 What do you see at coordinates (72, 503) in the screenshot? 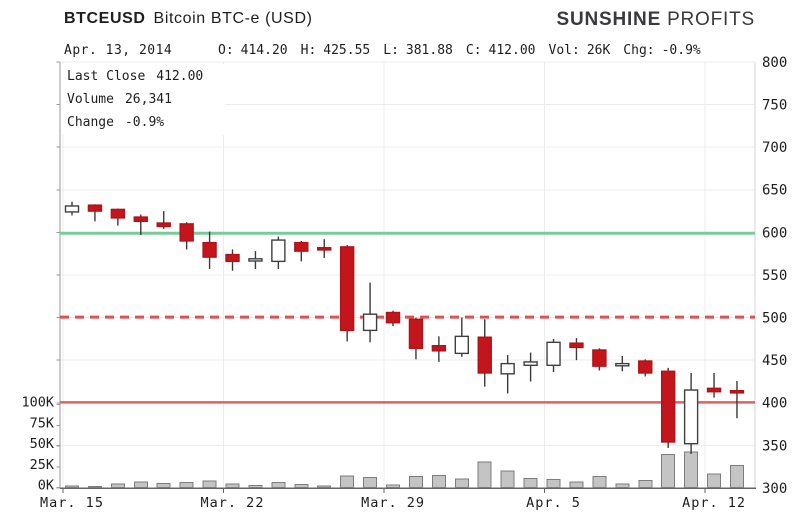
I see `x-axis-label: Mar. 15` at bounding box center [72, 503].